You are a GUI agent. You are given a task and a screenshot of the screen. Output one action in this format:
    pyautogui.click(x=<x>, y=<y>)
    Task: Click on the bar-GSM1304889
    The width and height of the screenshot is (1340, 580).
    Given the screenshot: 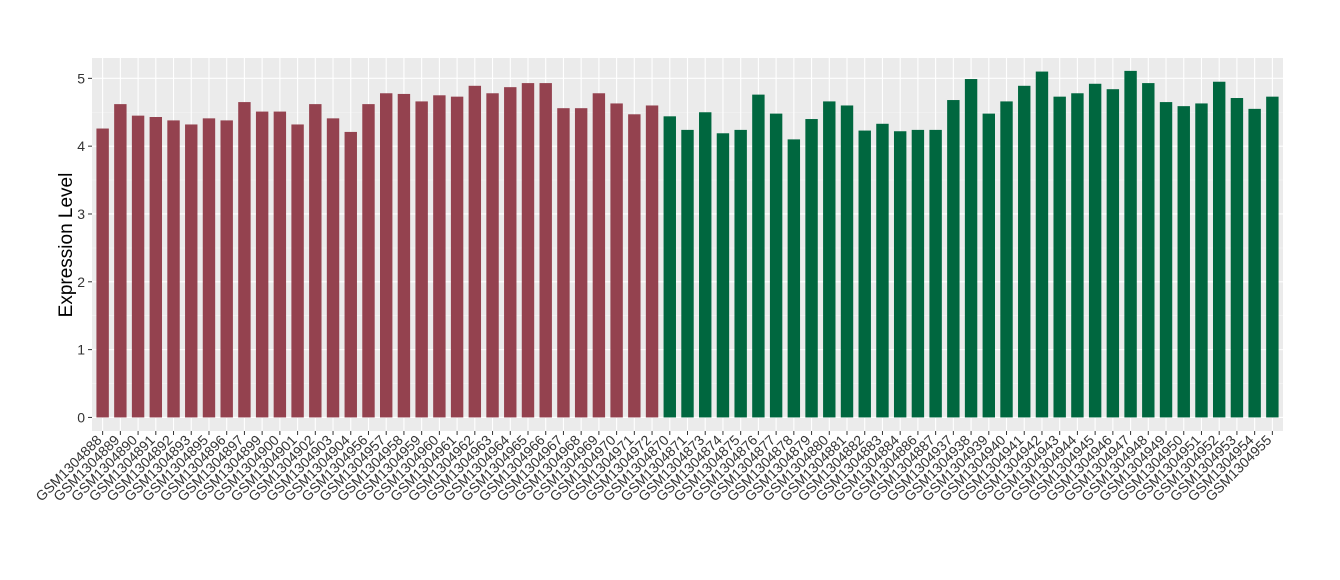 What is the action you would take?
    pyautogui.click(x=120, y=261)
    